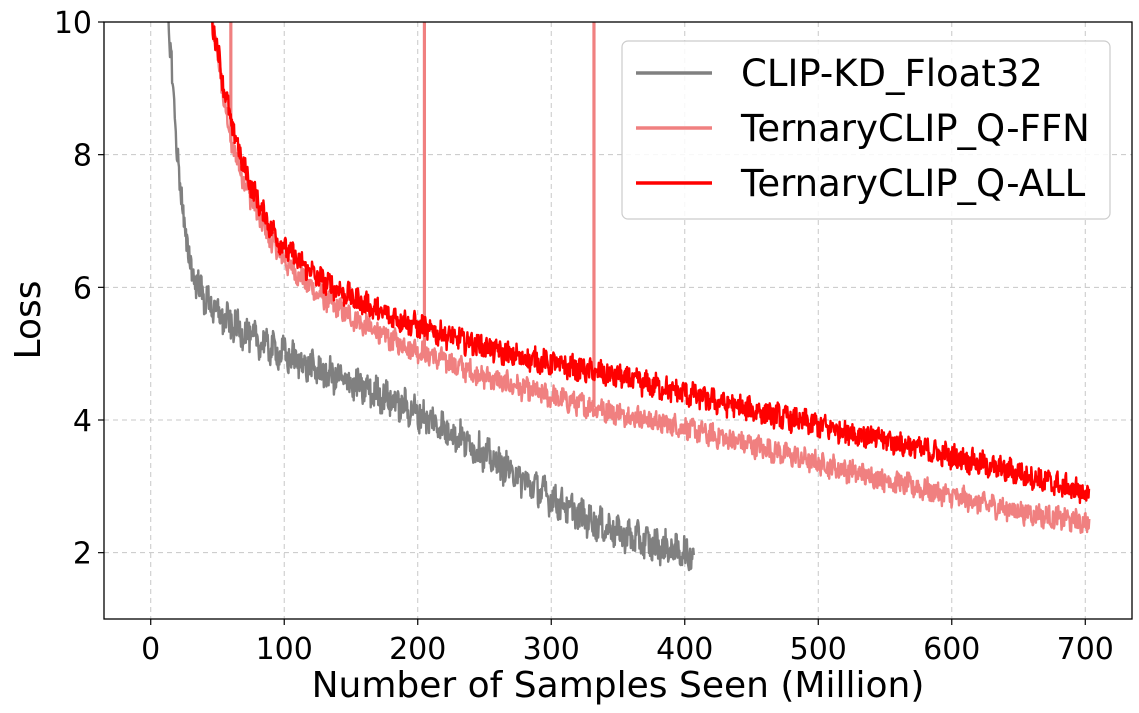  I want to click on y-tick-label: 6, so click(82, 288).